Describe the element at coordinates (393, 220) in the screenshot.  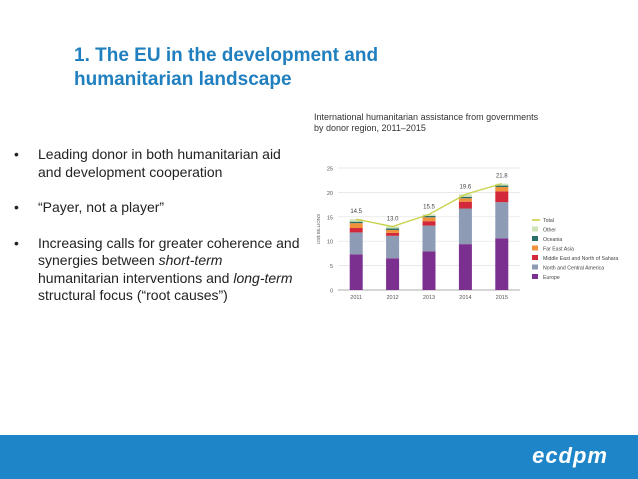
I see `total-data-label: 13.0` at that location.